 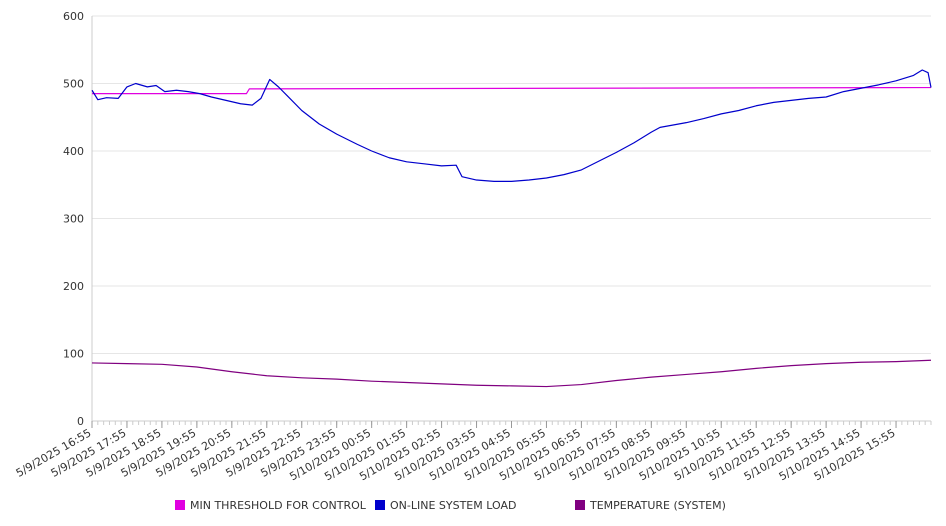 I want to click on y-tick-label: 300, so click(x=73, y=219).